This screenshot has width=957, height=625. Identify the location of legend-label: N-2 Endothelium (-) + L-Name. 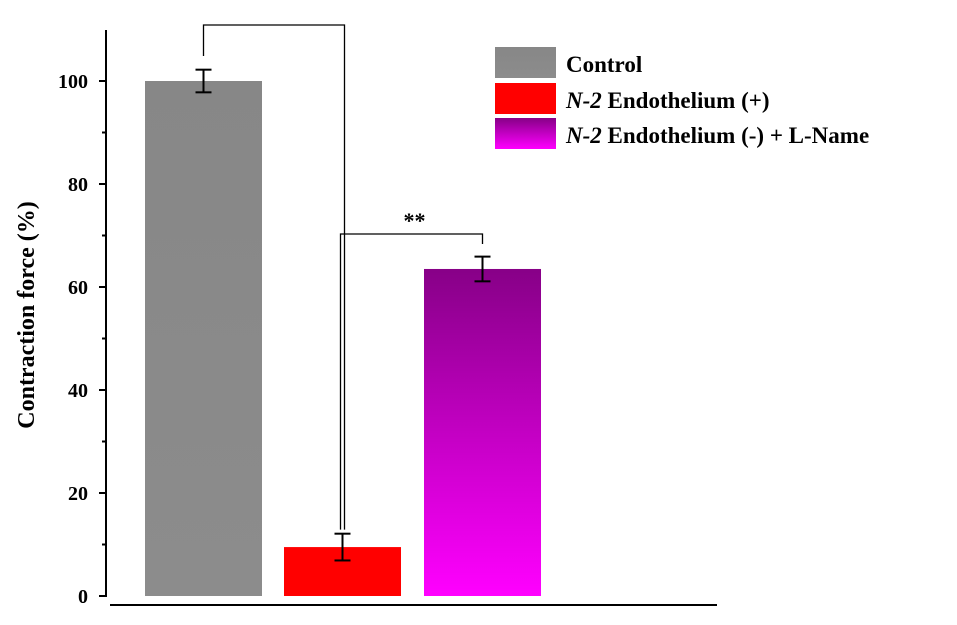
(717, 135).